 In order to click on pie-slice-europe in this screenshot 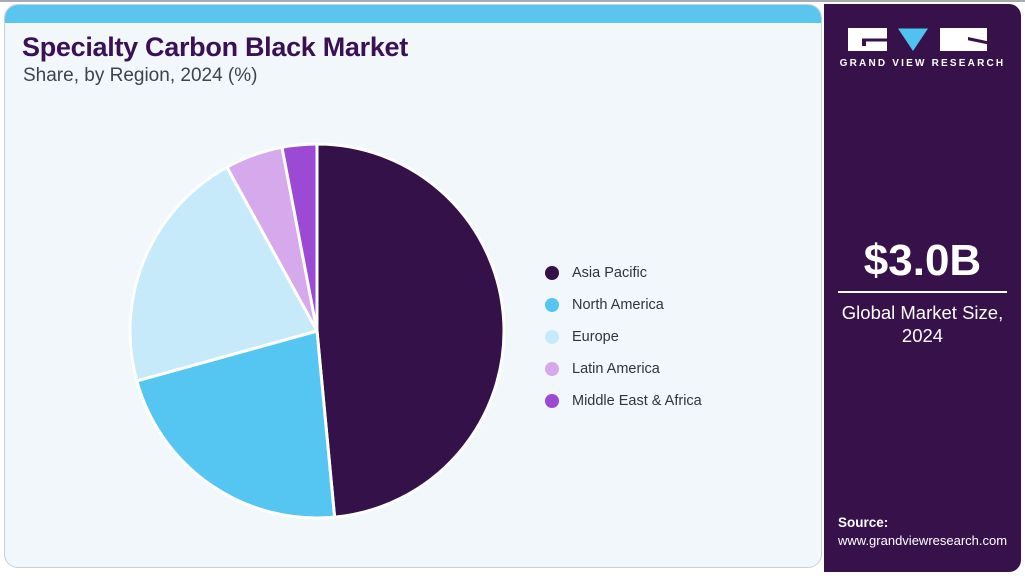, I will do `click(223, 274)`.